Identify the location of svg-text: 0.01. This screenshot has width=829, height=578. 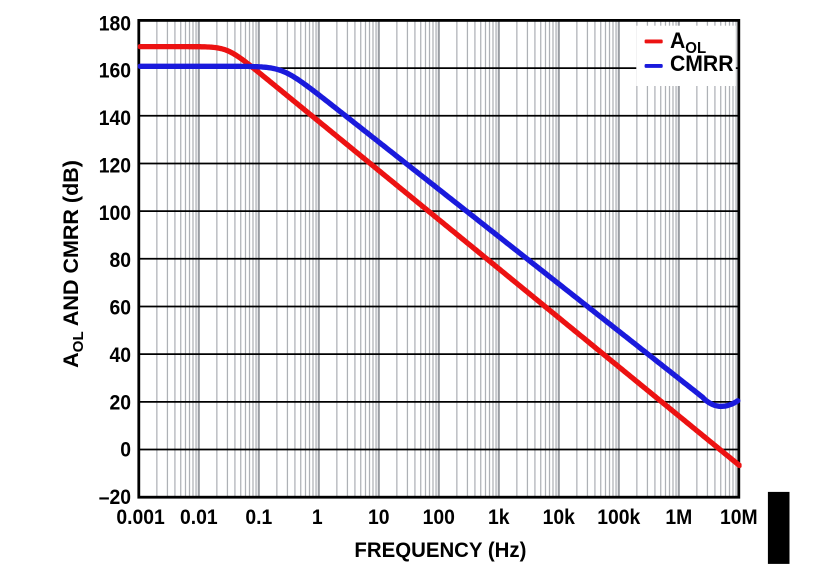
(199, 517).